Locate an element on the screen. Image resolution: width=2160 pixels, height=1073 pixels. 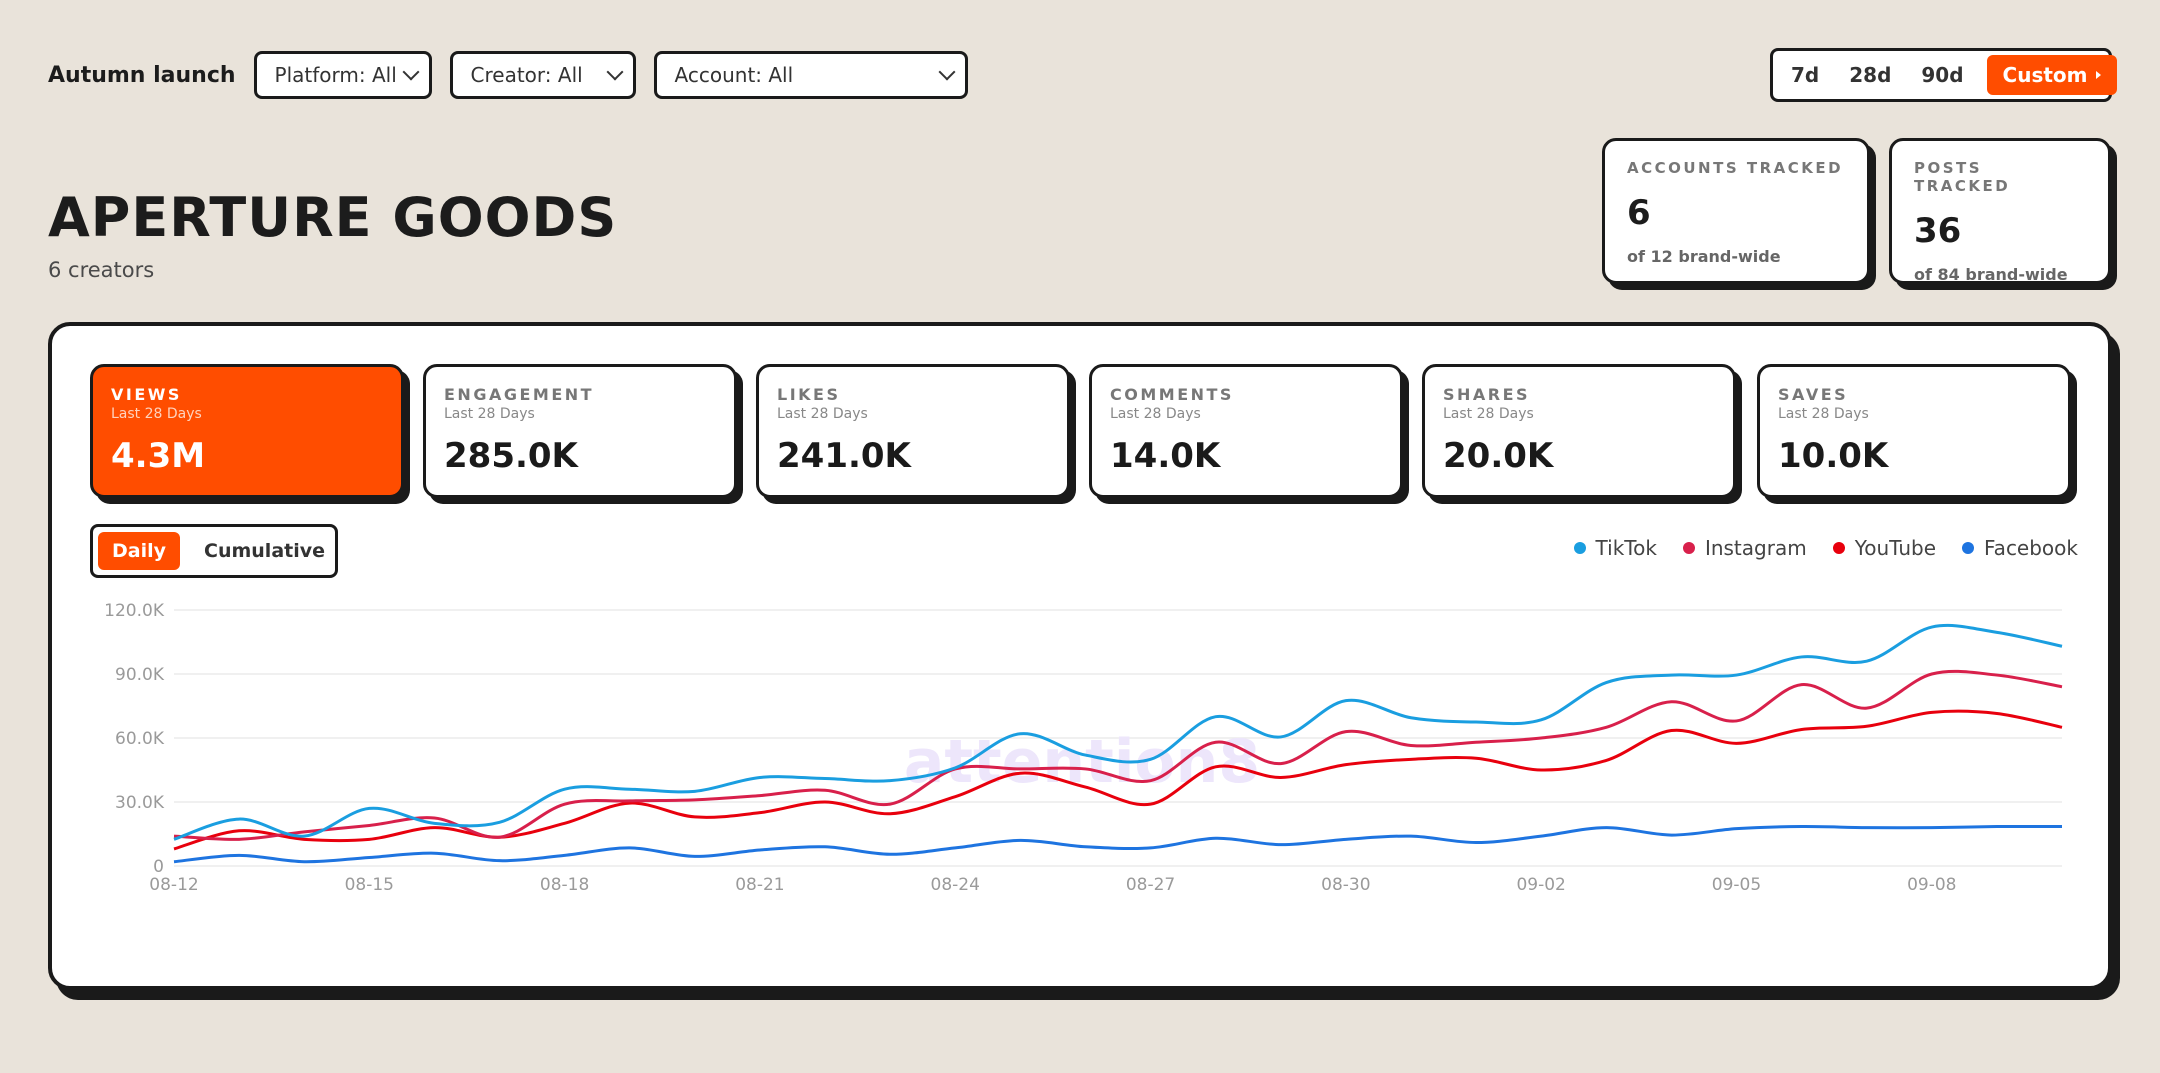
metric-value: 20.0K is located at coordinates (1498, 456).